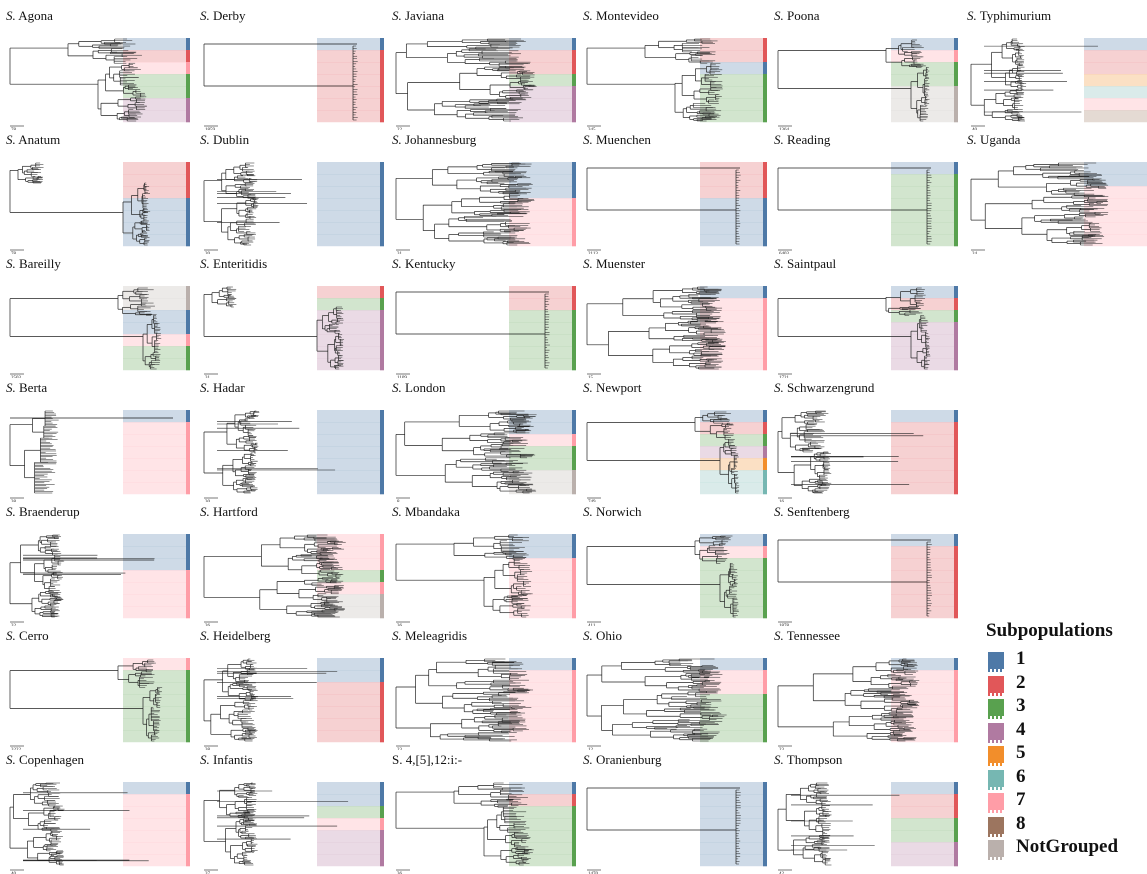 The height and width of the screenshot is (874, 1147). What do you see at coordinates (208, 253) in the screenshot?
I see `scale-label: 20` at bounding box center [208, 253].